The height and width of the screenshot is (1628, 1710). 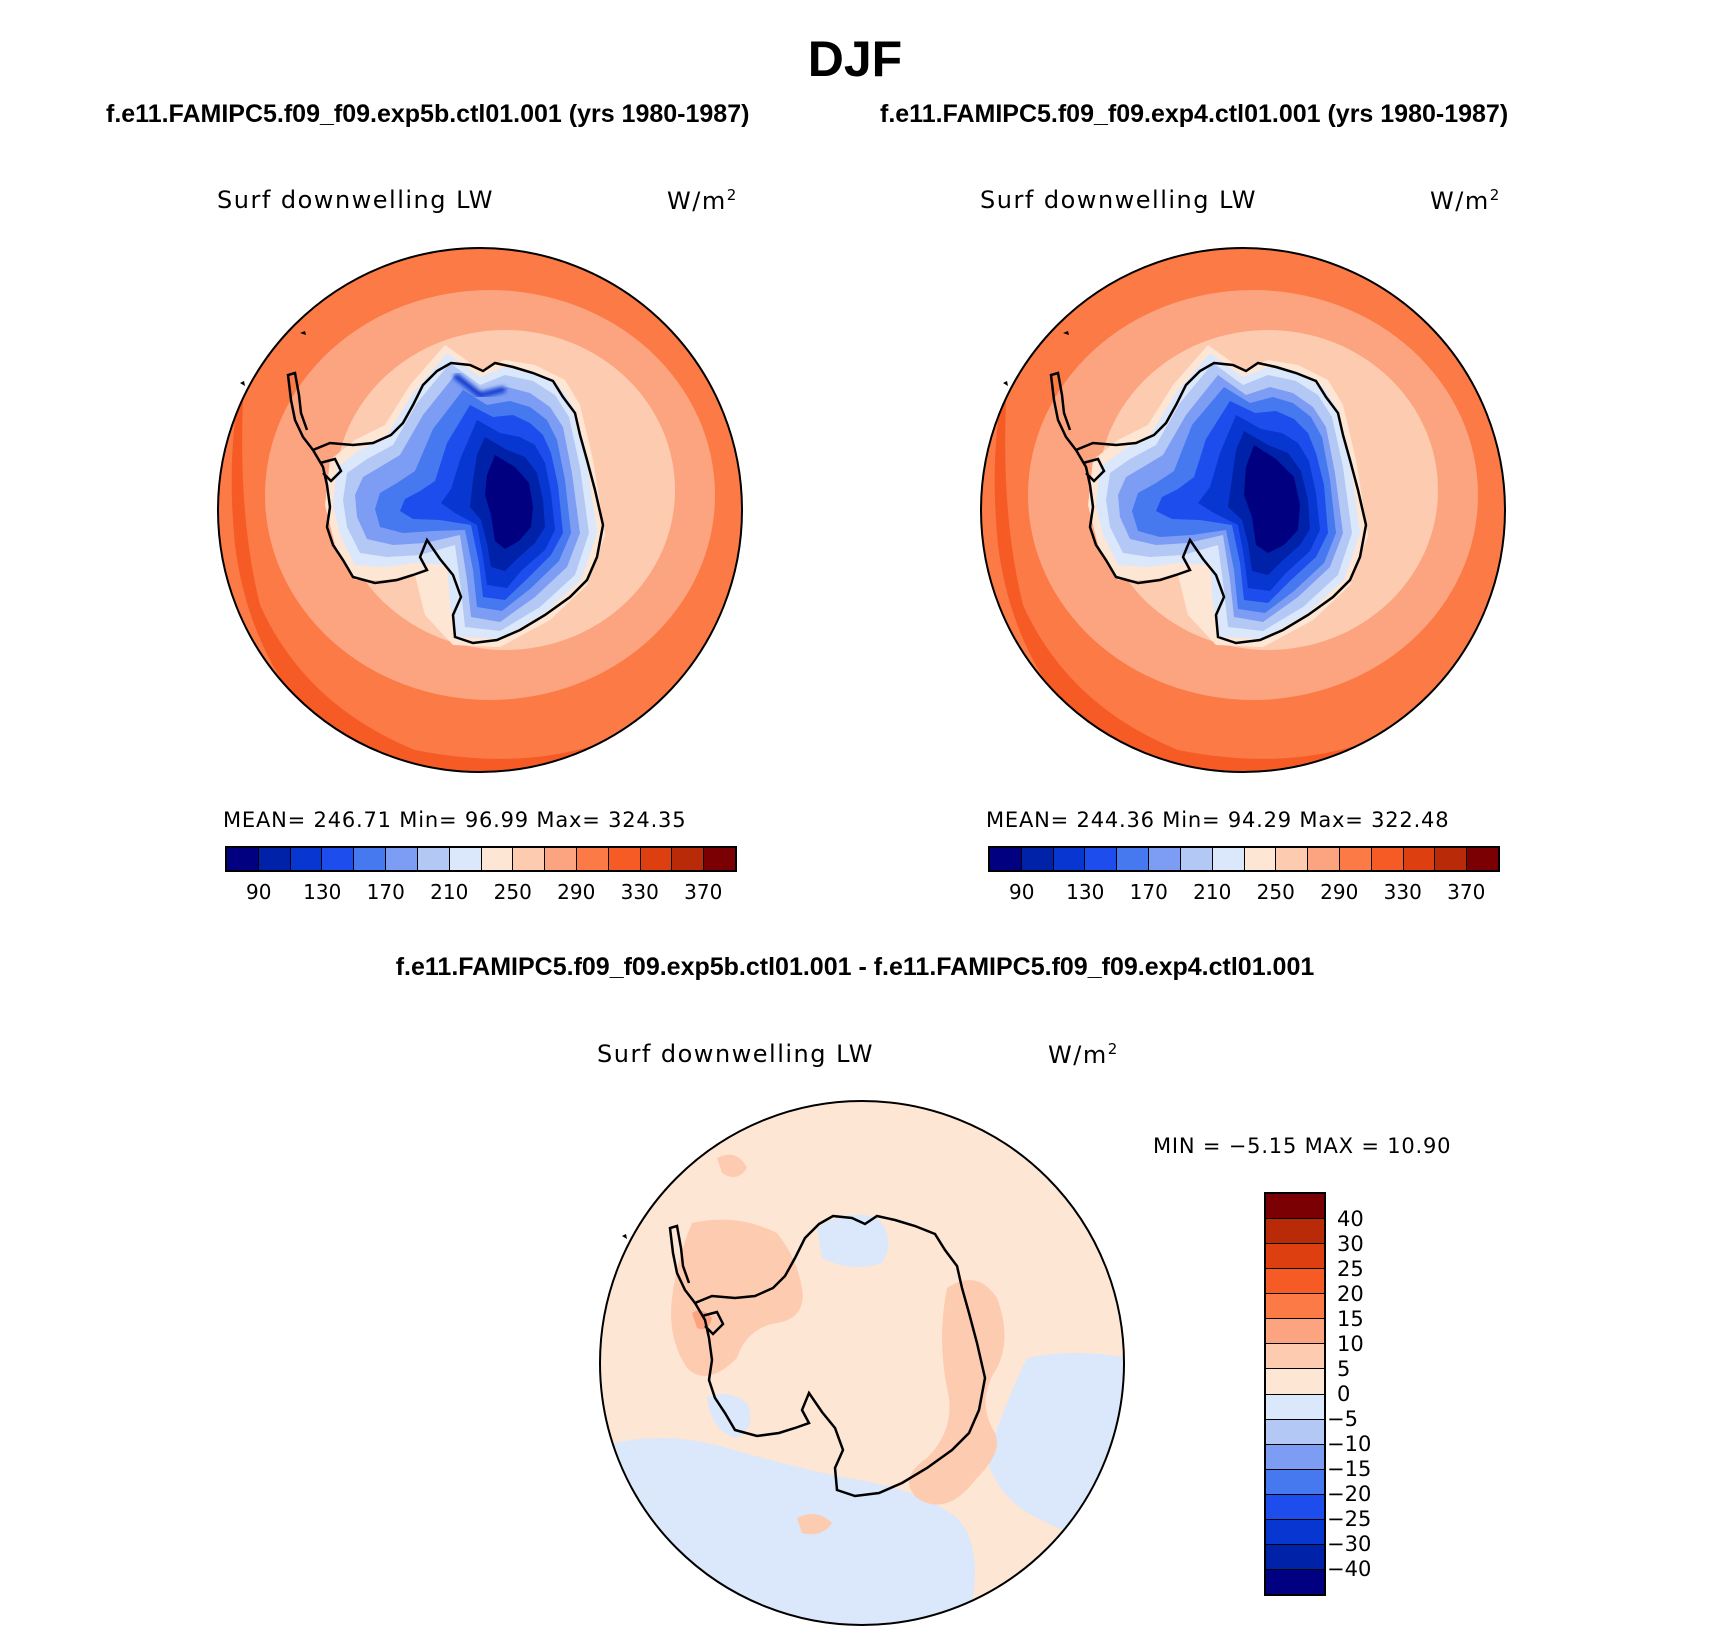 What do you see at coordinates (356, 200) in the screenshot?
I see `variable-label-left: Surf downwelling LW` at bounding box center [356, 200].